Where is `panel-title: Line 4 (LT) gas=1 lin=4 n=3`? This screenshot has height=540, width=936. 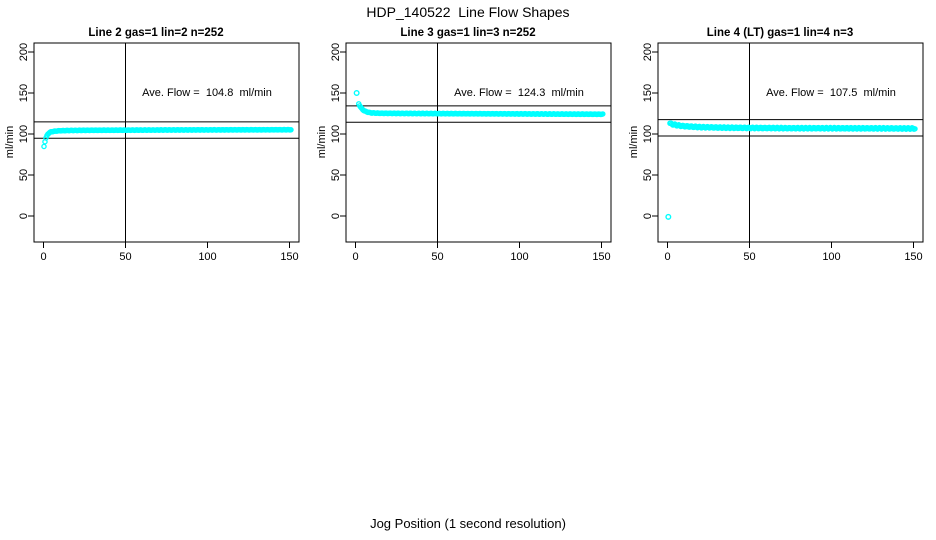 panel-title: Line 4 (LT) gas=1 lin=4 n=3 is located at coordinates (780, 33).